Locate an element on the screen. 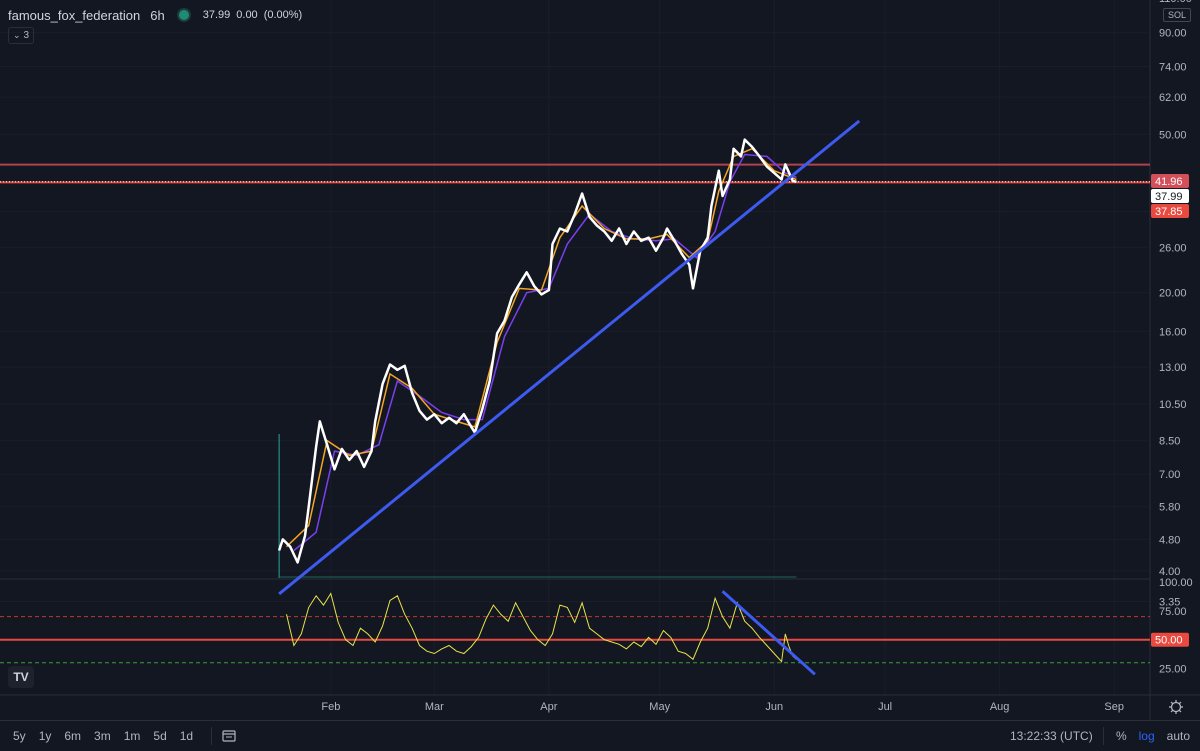 This screenshot has width=1200, height=751. tradingview-logo: TV is located at coordinates (21, 677).